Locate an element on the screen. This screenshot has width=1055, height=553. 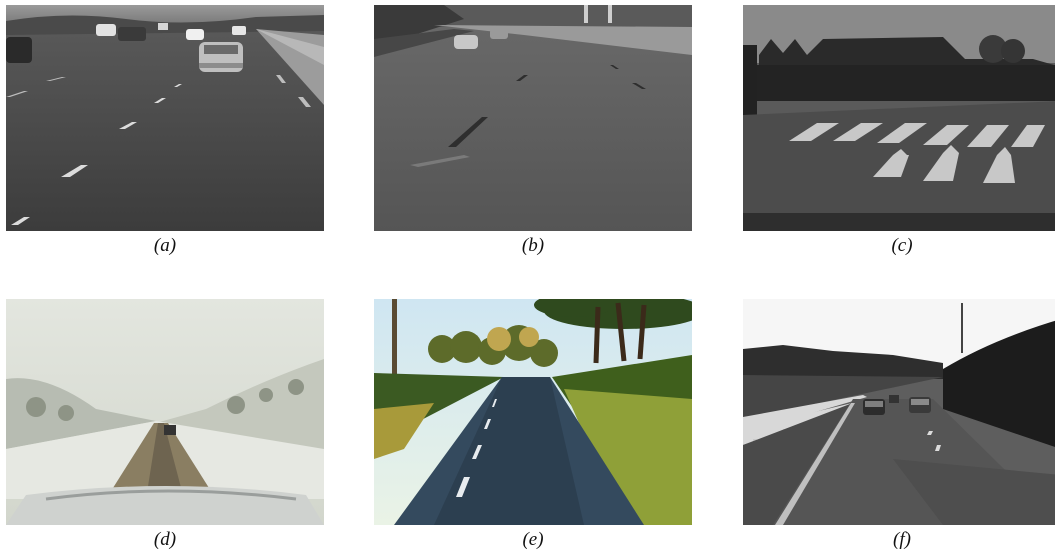
caption-f: (f) is located at coordinates (902, 539).